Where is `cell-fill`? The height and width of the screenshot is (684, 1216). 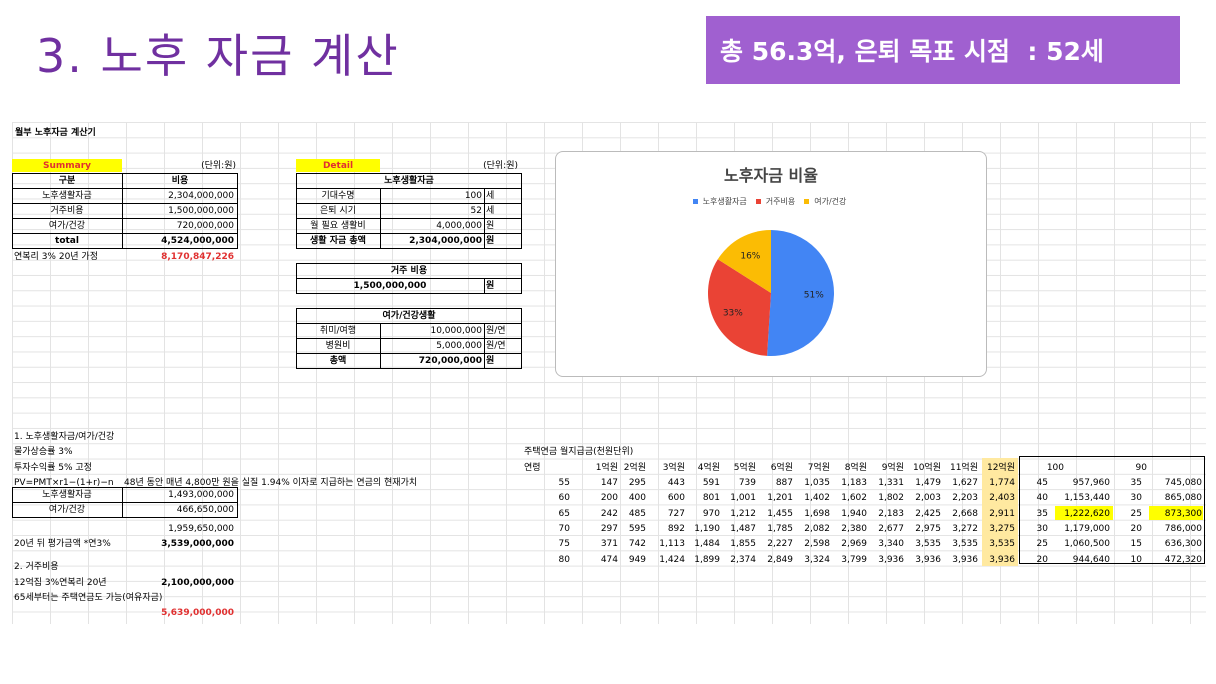 cell-fill is located at coordinates (67, 165).